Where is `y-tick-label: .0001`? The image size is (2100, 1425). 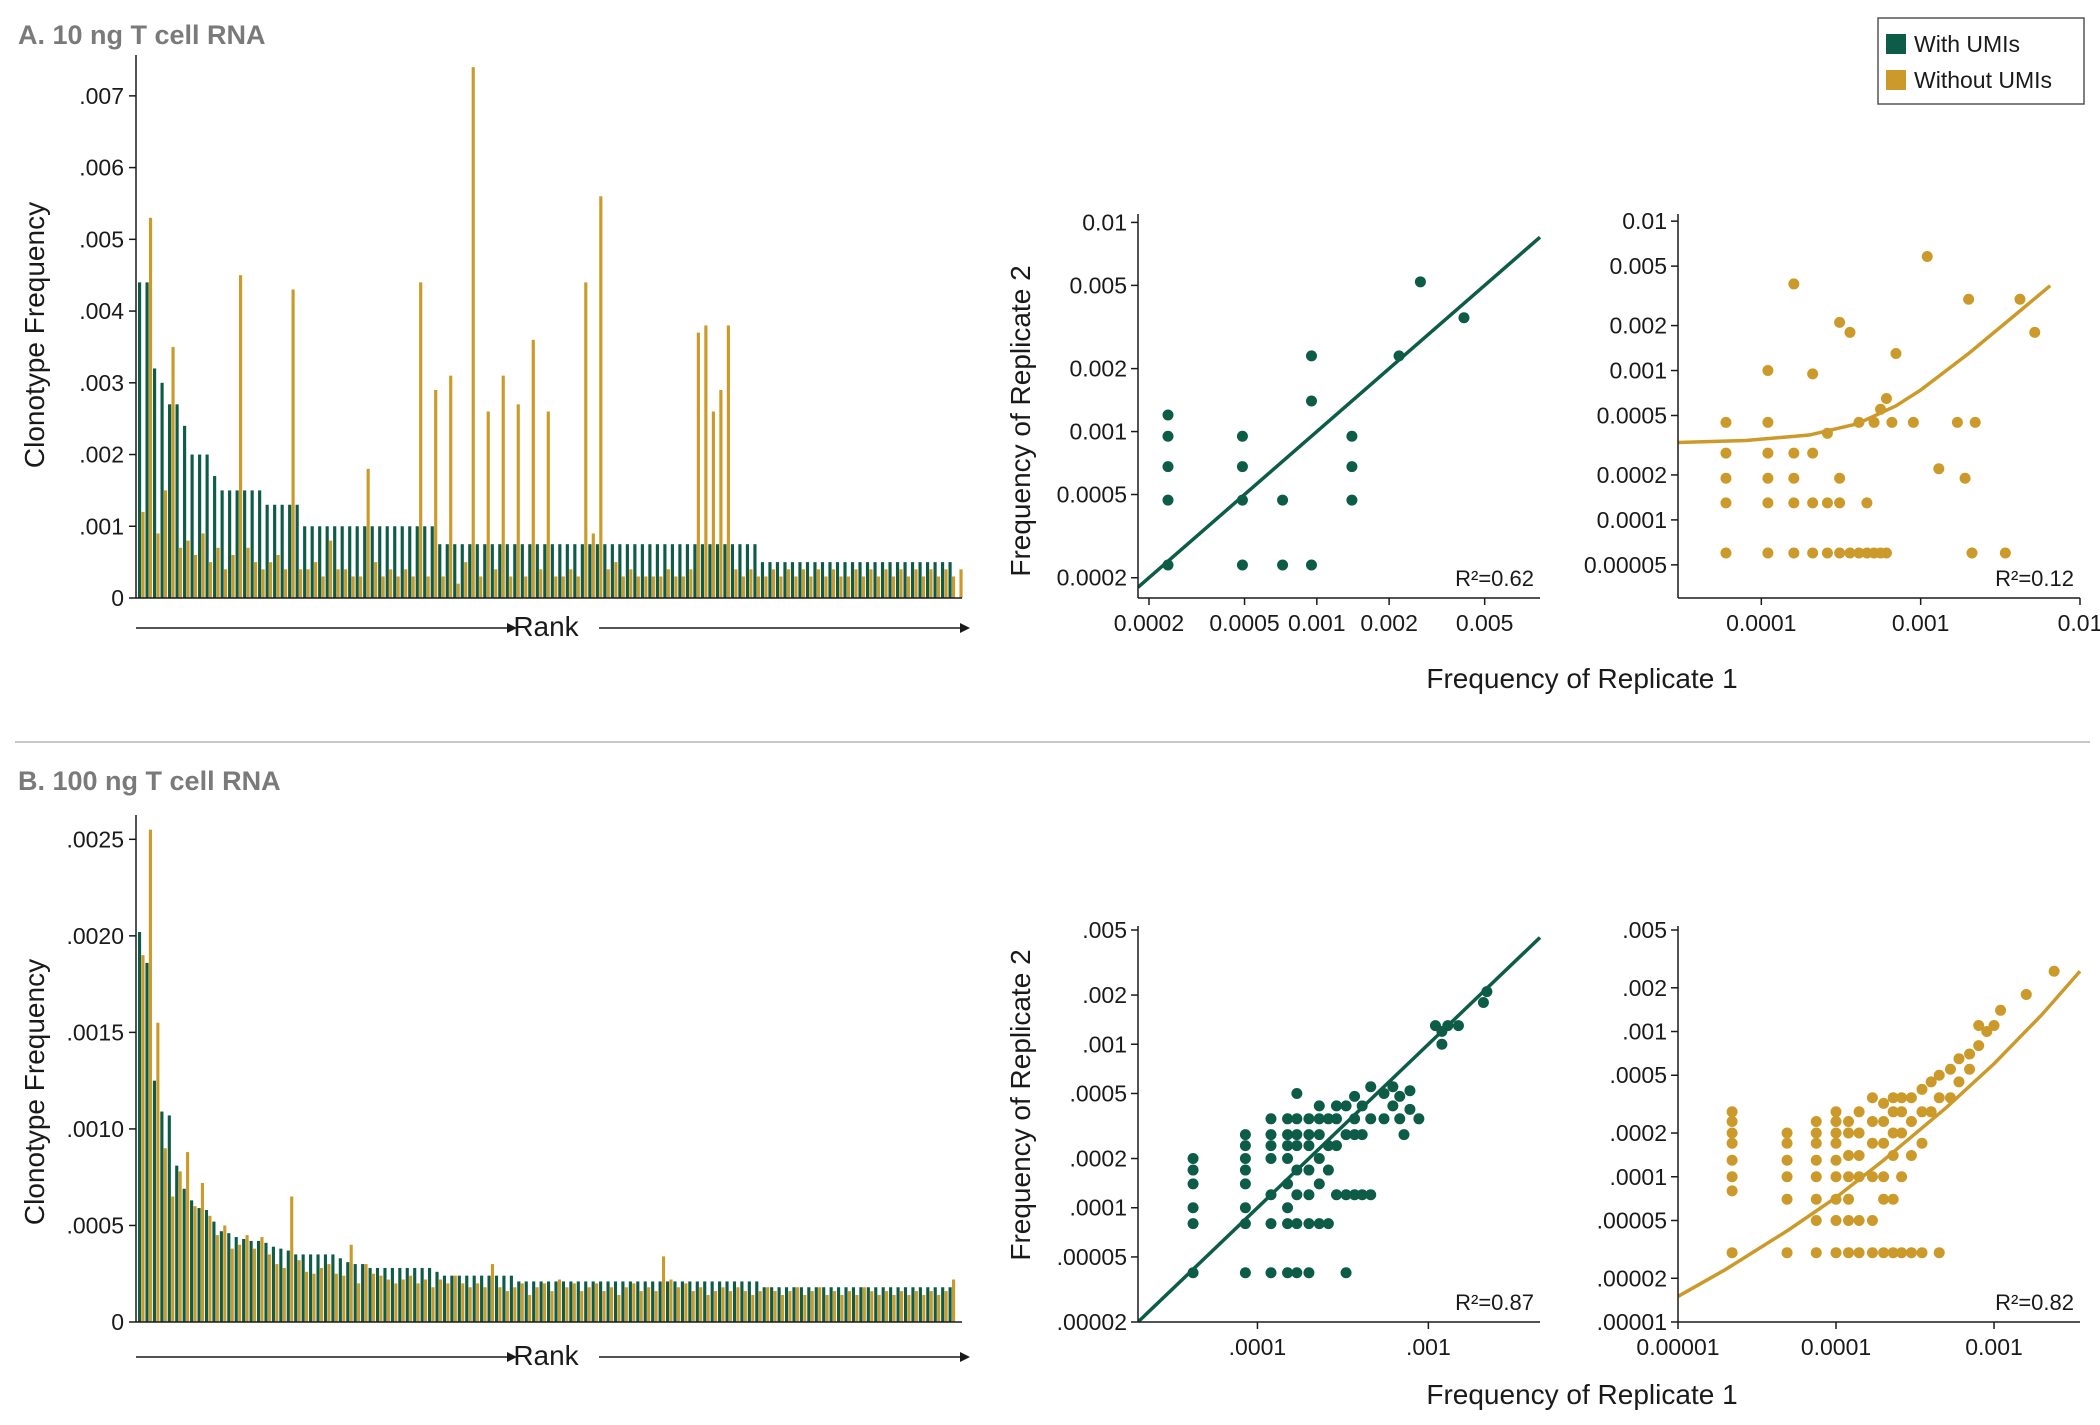 y-tick-label: .0001 is located at coordinates (1638, 1177).